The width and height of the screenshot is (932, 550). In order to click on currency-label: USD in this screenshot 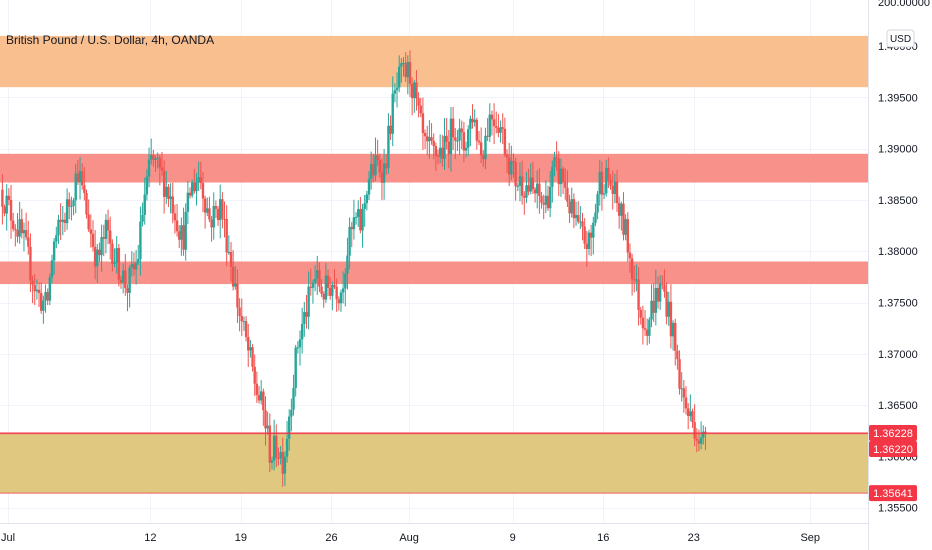, I will do `click(900, 39)`.